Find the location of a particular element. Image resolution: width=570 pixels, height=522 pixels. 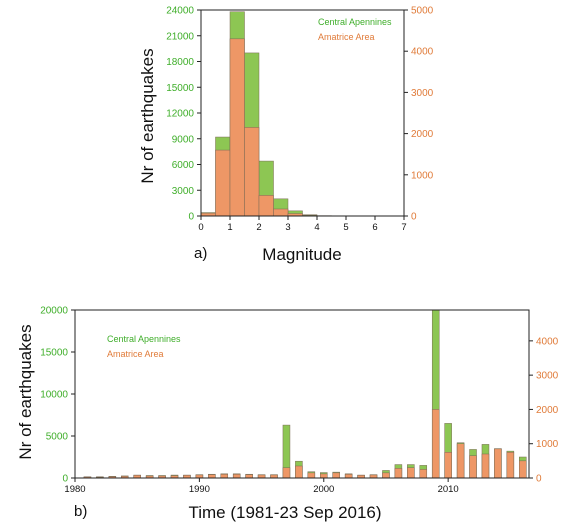

a-y-left-tick-label: 12000 is located at coordinates (180, 114).